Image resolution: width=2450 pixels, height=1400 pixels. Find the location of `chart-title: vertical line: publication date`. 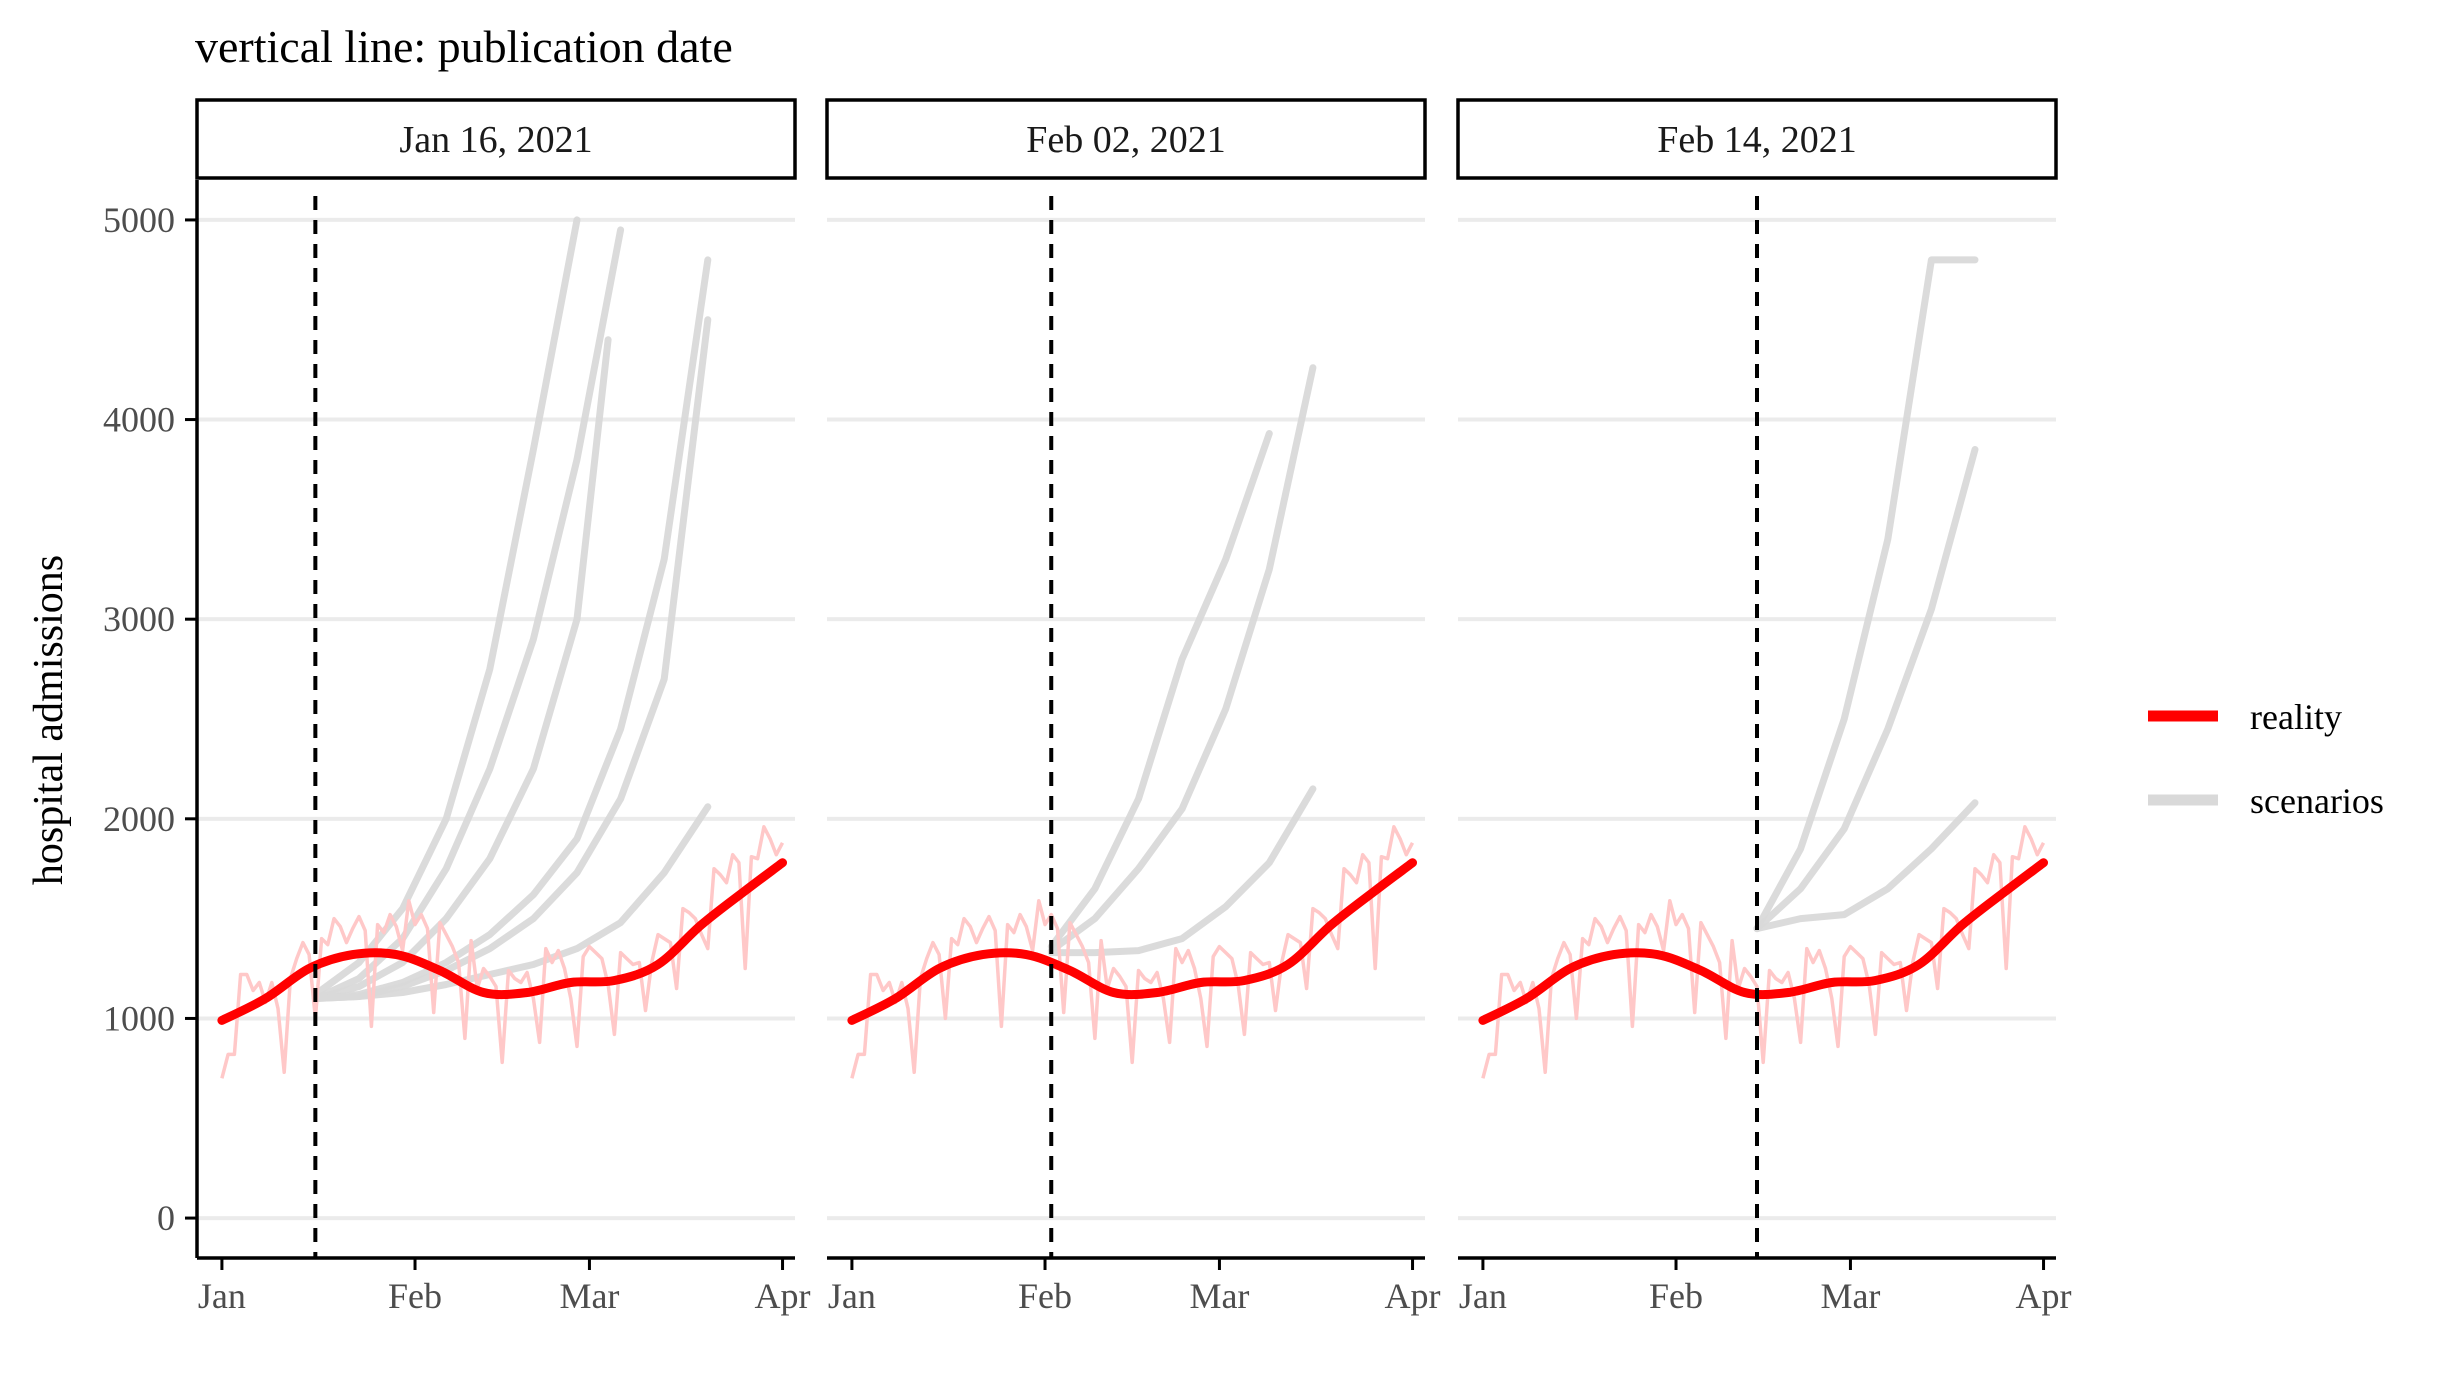

chart-title: vertical line: publication date is located at coordinates (464, 46).